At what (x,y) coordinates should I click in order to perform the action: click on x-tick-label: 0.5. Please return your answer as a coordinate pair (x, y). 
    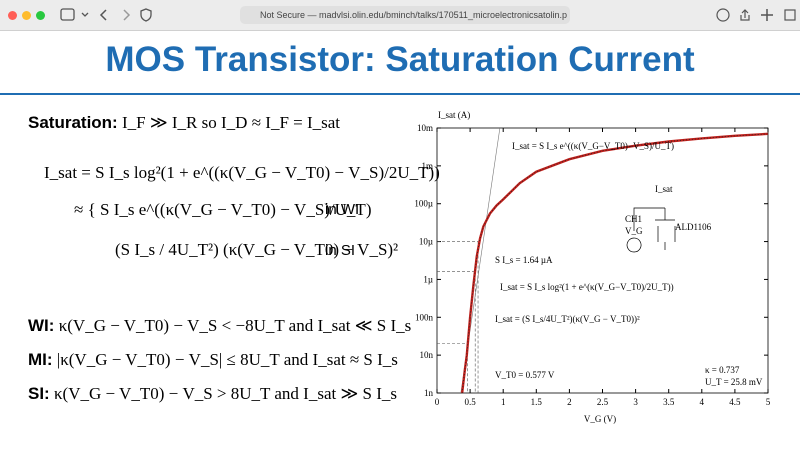
    Looking at the image, I should click on (470, 402).